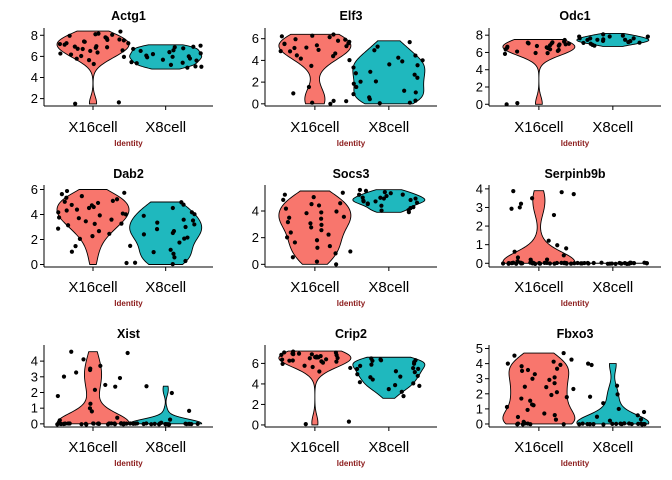  I want to click on x-tick-label: X16cell, so click(538, 127).